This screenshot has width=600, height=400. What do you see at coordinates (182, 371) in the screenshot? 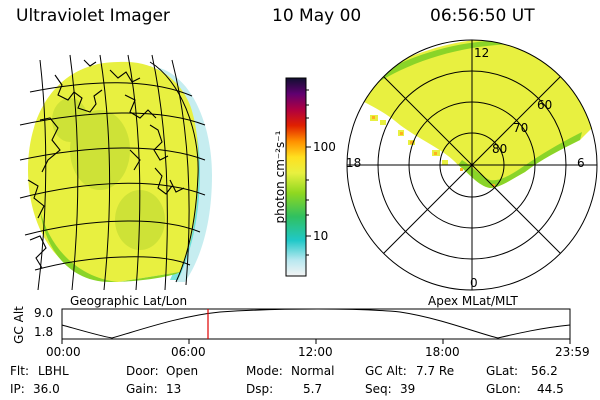
I see `info-door-value: Open` at bounding box center [182, 371].